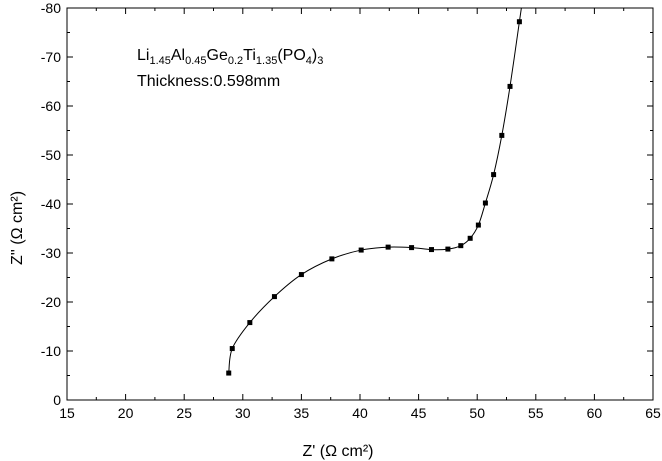  Describe the element at coordinates (184, 413) in the screenshot. I see `x-tick-label: 25` at that location.